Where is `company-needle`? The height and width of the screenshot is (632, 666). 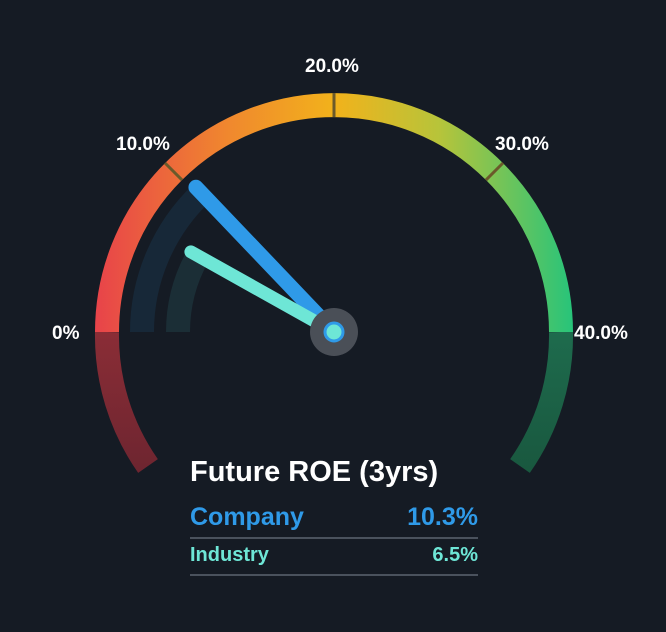 company-needle is located at coordinates (265, 259).